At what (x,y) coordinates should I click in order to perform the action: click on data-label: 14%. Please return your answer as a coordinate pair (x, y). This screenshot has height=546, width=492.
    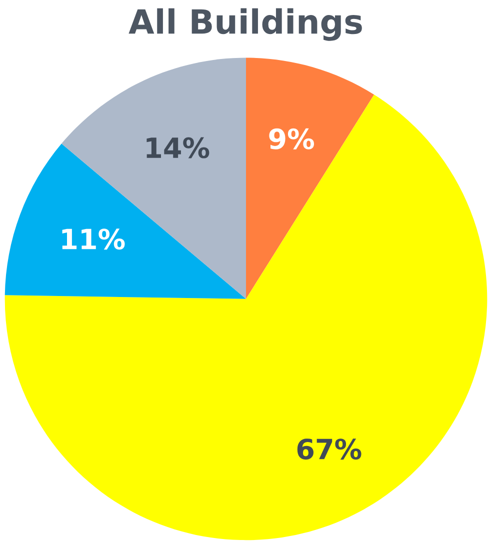
    Looking at the image, I should click on (178, 147).